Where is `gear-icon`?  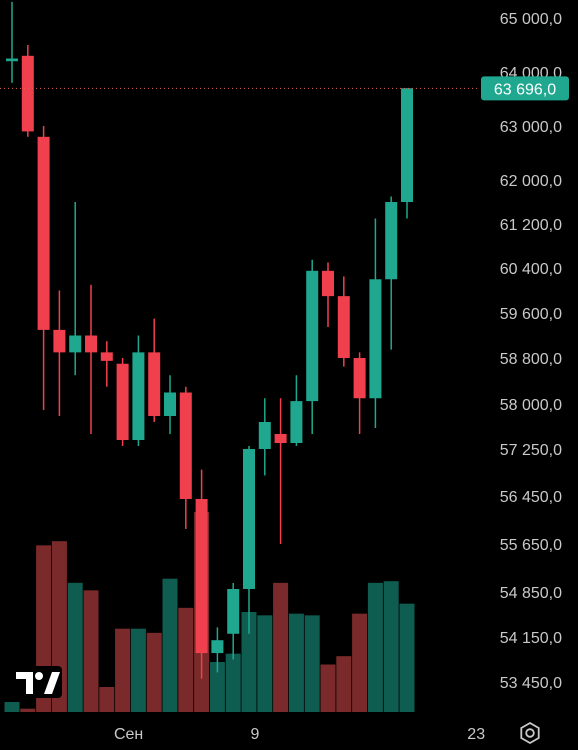 gear-icon is located at coordinates (530, 733).